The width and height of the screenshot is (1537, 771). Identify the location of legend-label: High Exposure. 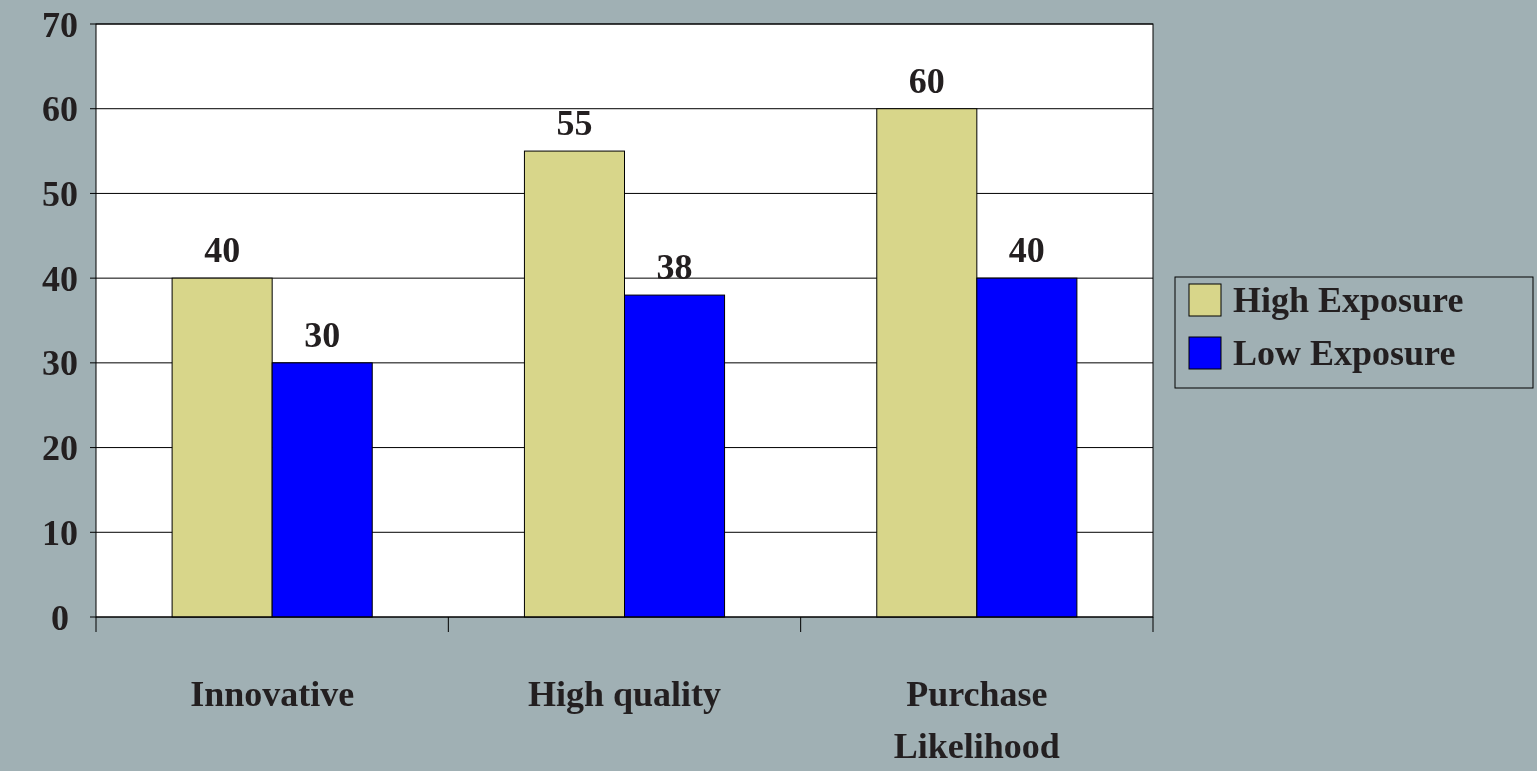
(1348, 299).